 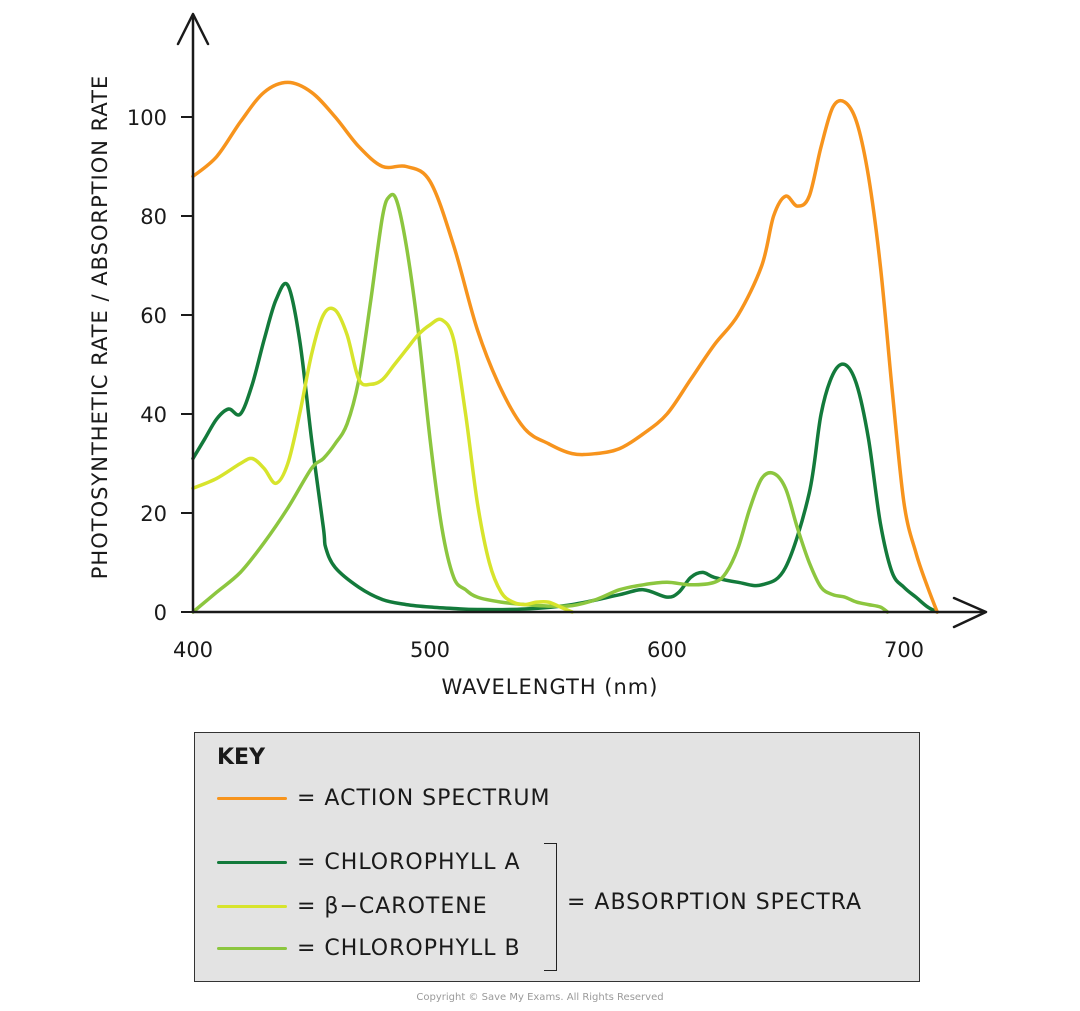 I want to click on y-tick-label: 40, so click(x=153, y=415).